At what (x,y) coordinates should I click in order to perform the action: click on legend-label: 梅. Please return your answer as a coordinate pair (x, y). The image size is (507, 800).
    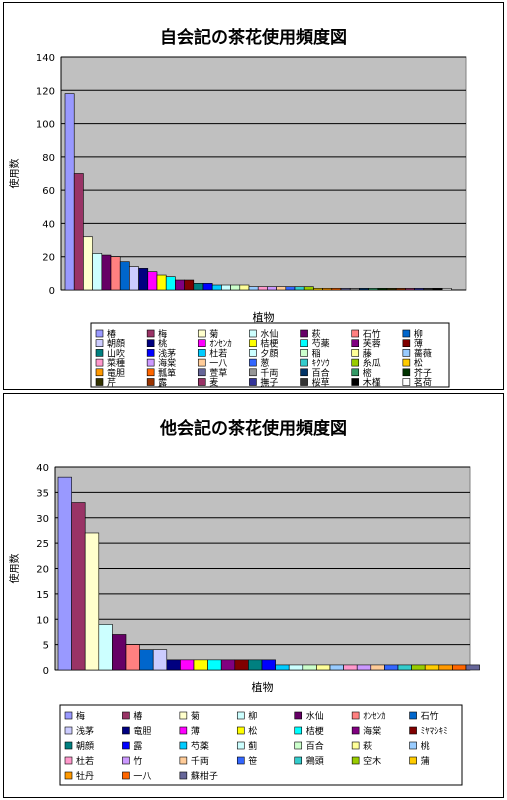
    Looking at the image, I should click on (162, 334).